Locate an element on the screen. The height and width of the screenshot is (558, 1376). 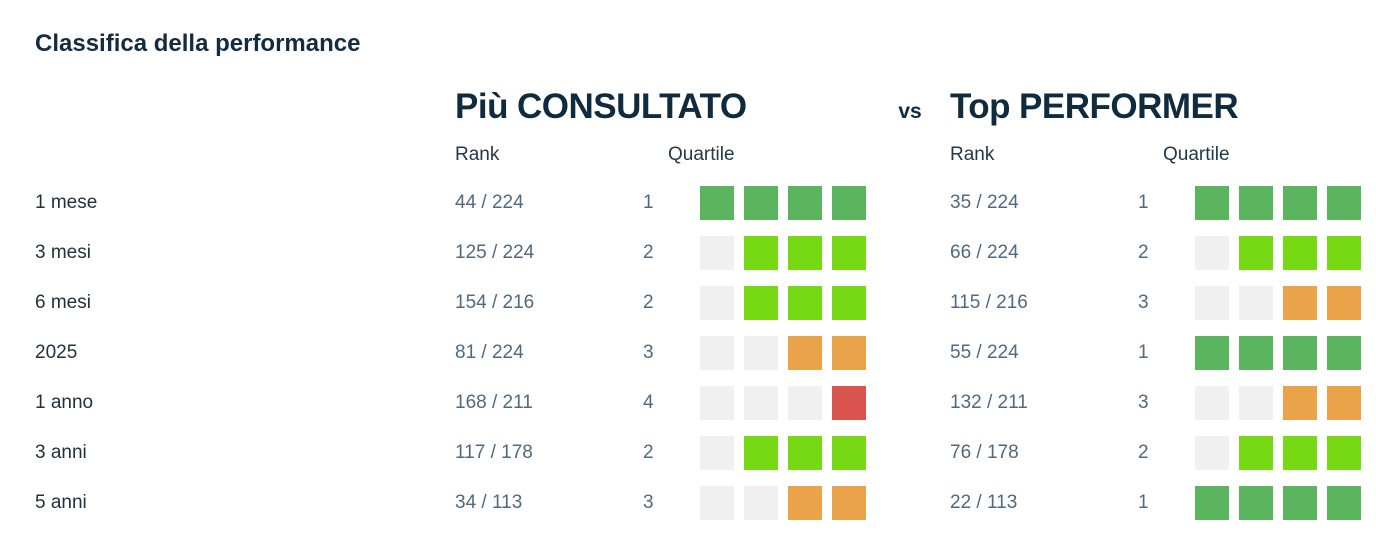
table-row: 3 anni 117 / 178 2 76 / 178 2 is located at coordinates (705, 453).